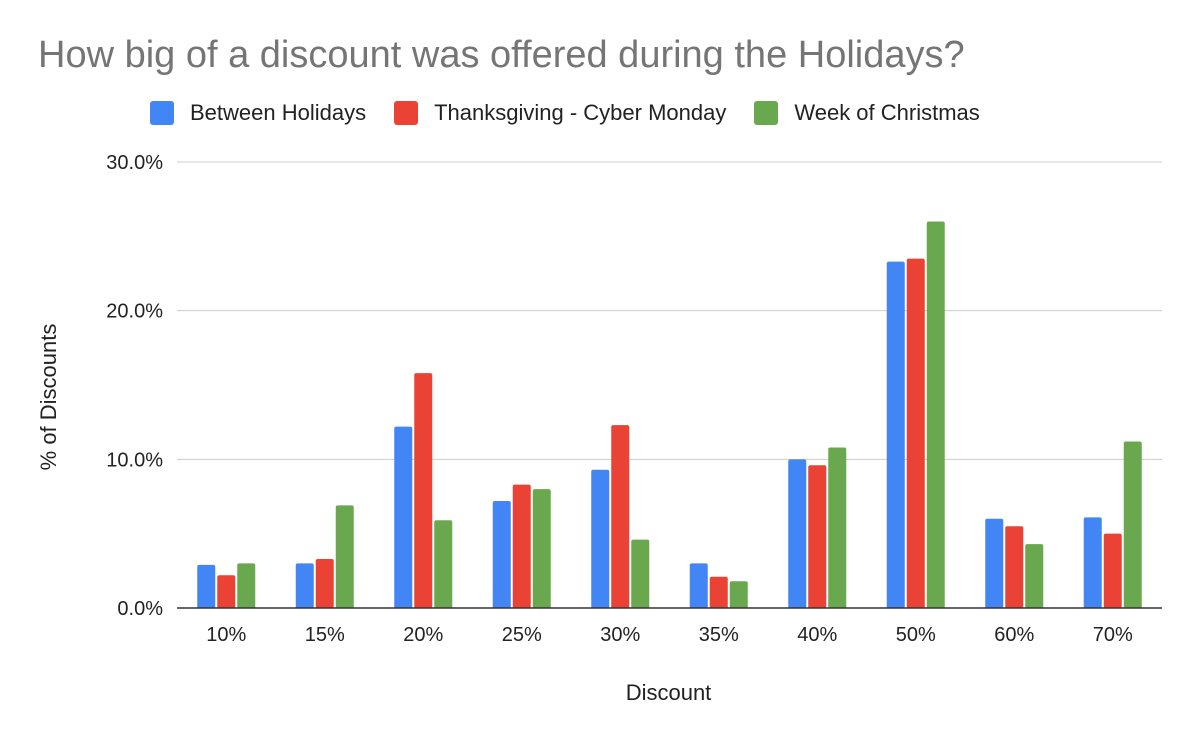 The height and width of the screenshot is (742, 1200). Describe the element at coordinates (887, 112) in the screenshot. I see `legend-label: Week of Christmas` at that location.